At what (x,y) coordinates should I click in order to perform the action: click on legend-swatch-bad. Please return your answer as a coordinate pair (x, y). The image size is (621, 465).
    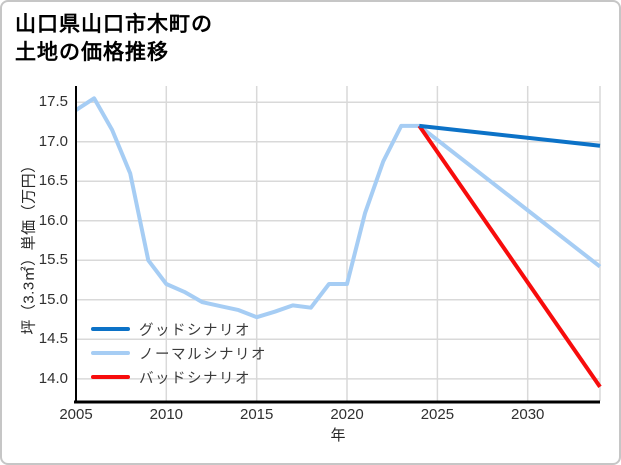
    Looking at the image, I should click on (110, 377).